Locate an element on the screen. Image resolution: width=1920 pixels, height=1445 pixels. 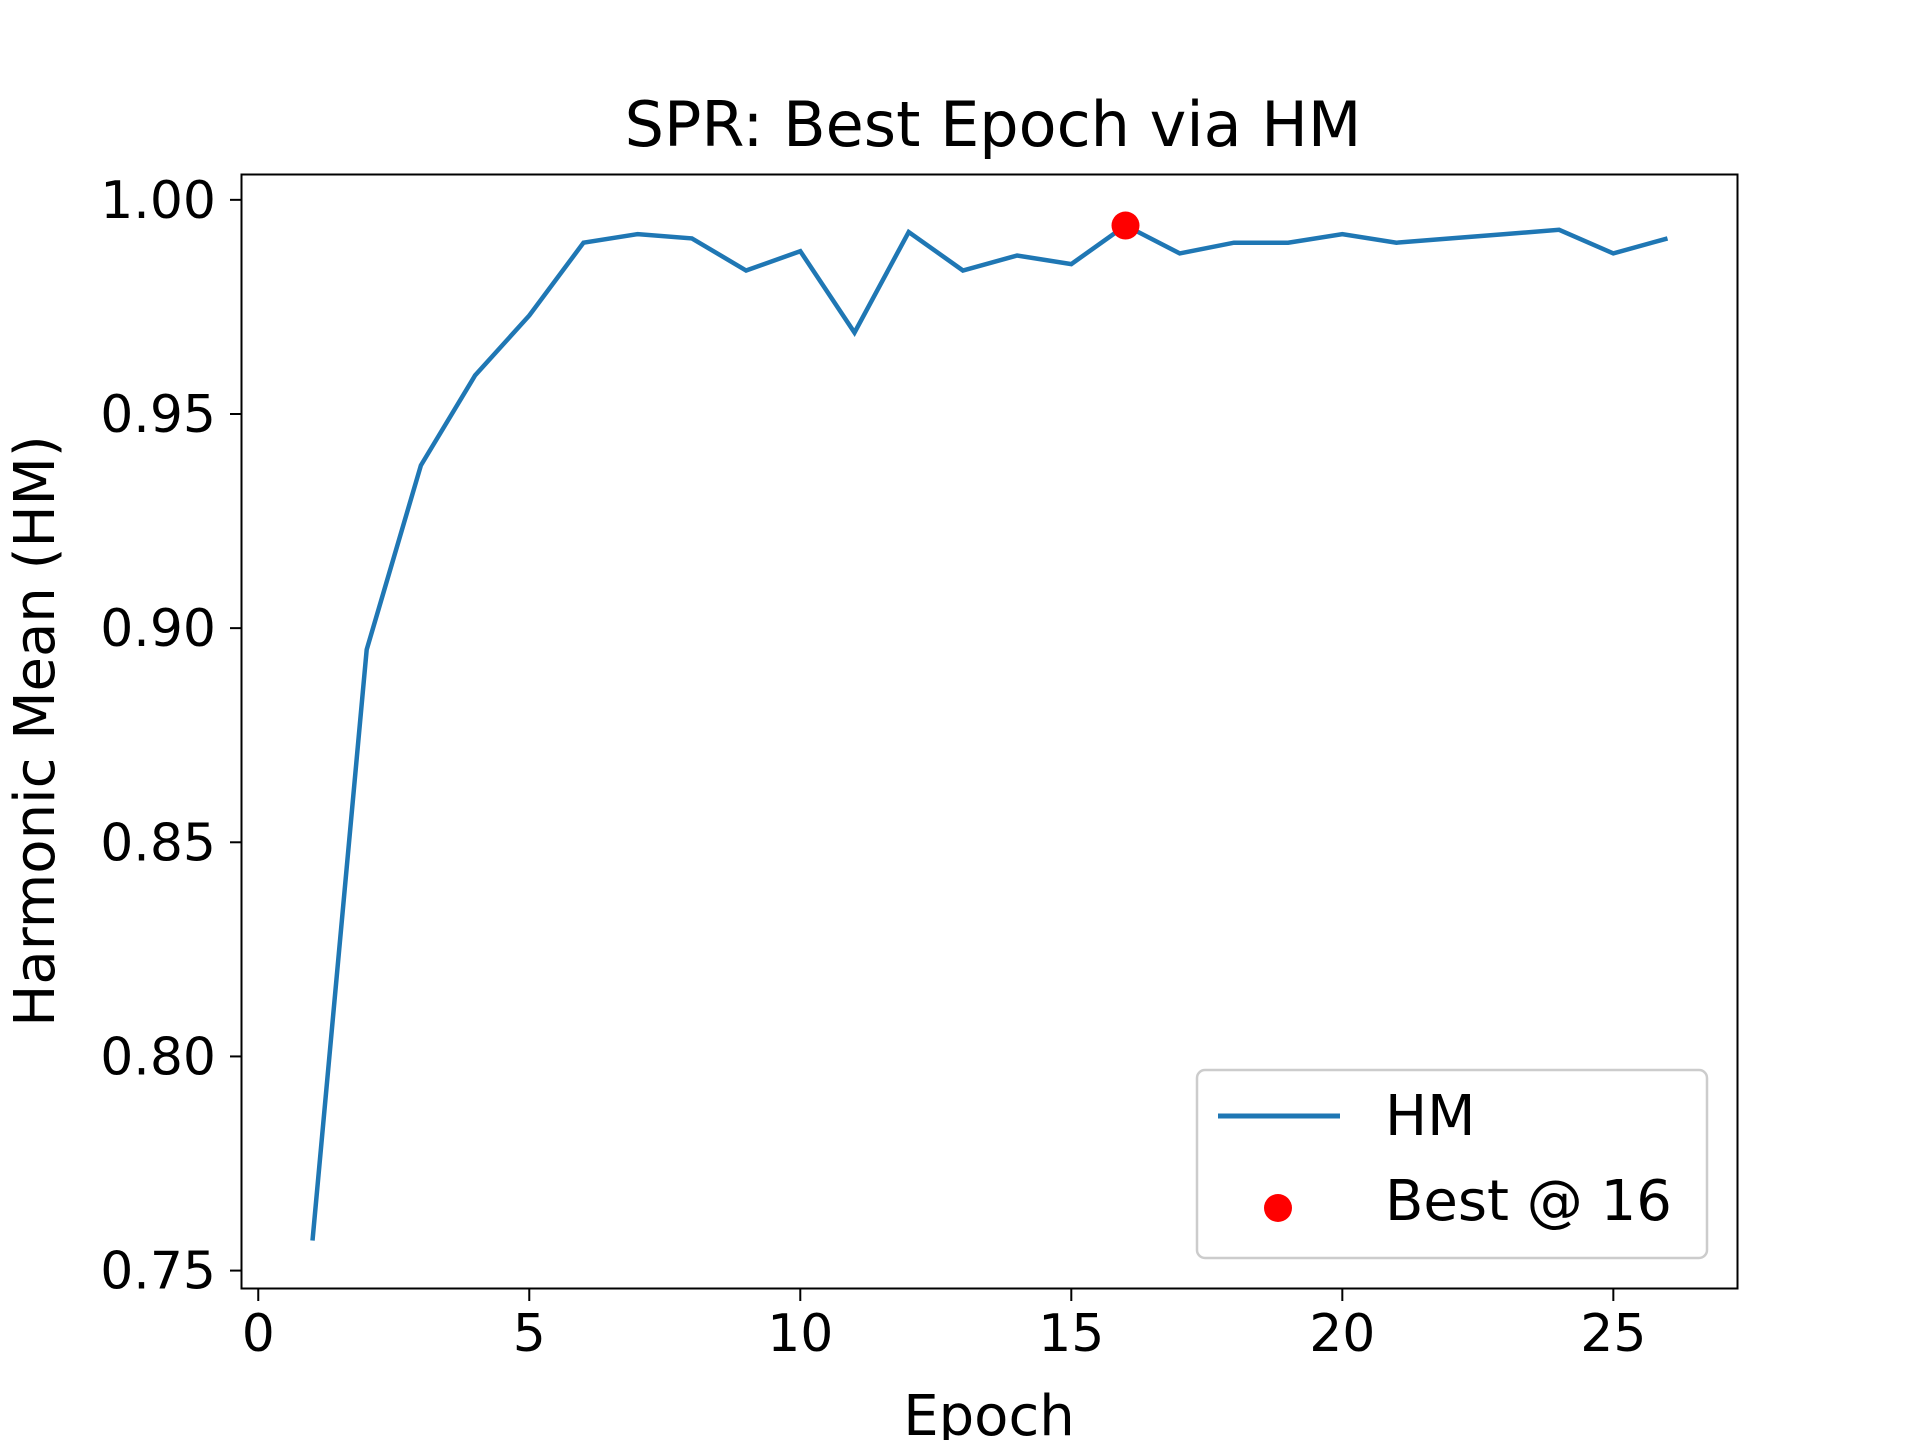
best-epoch-marker is located at coordinates (1125, 225).